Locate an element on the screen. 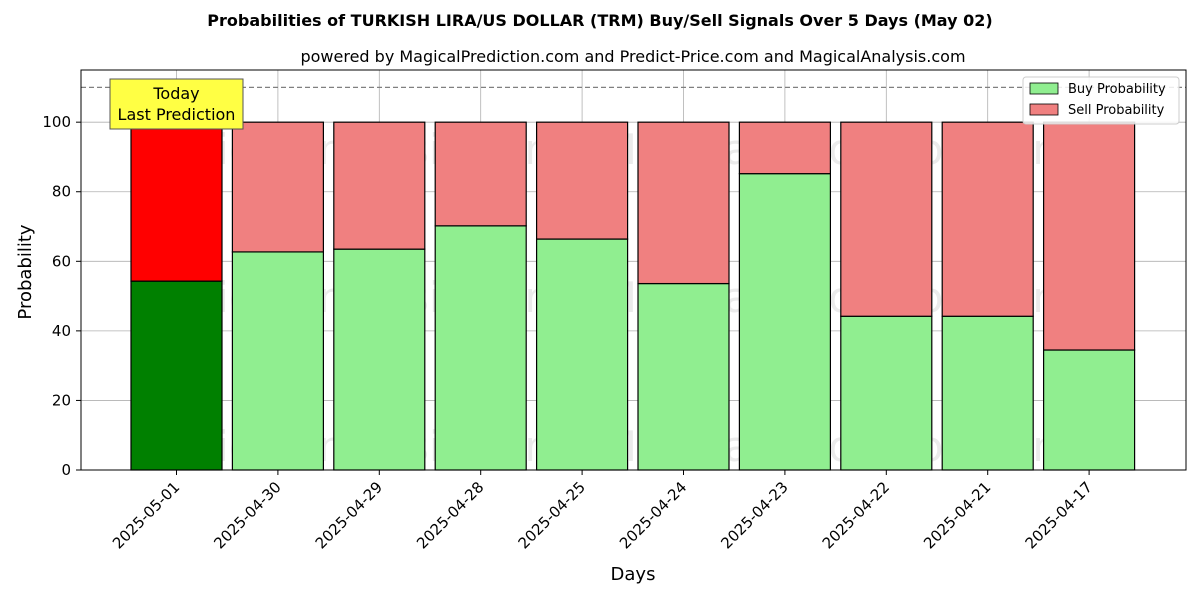  legend-frame is located at coordinates (1101, 100).